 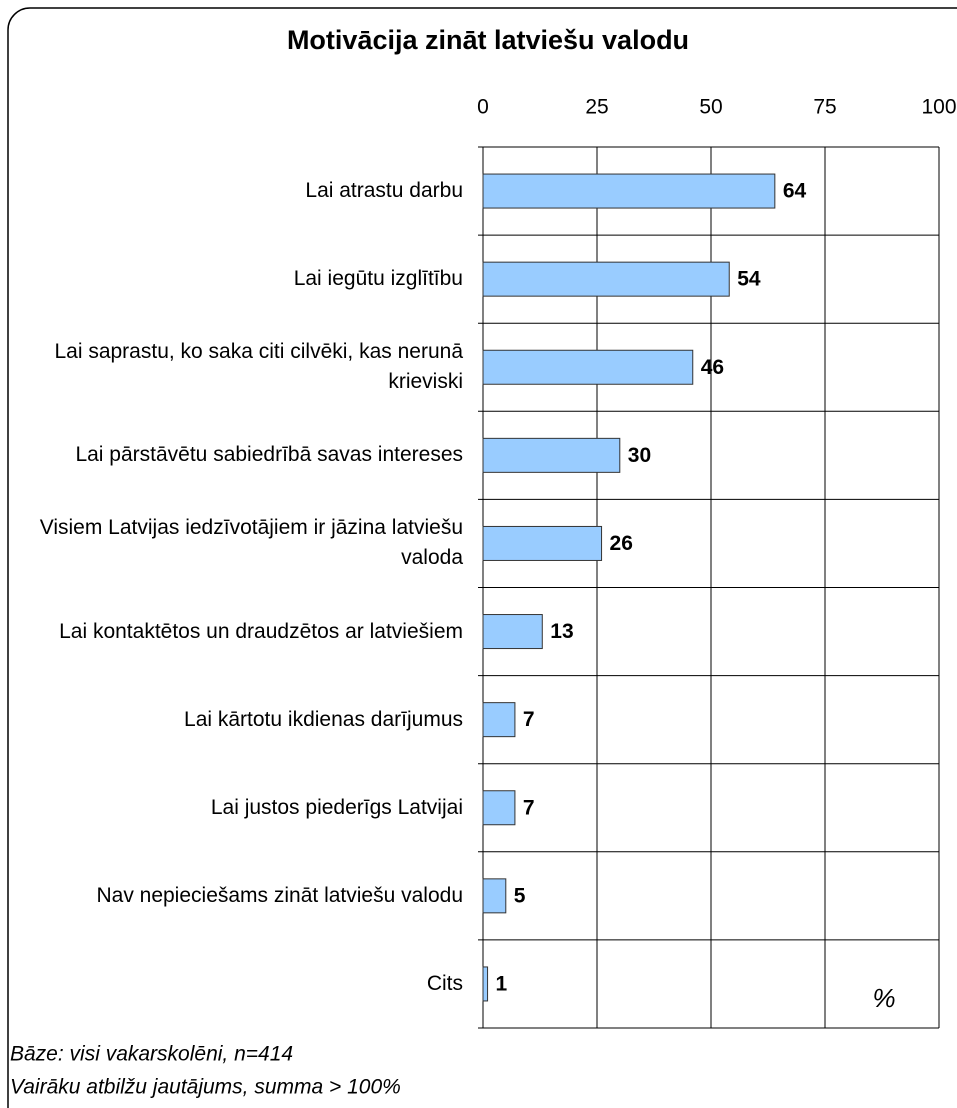 I want to click on value-label: 1, so click(x=502, y=983).